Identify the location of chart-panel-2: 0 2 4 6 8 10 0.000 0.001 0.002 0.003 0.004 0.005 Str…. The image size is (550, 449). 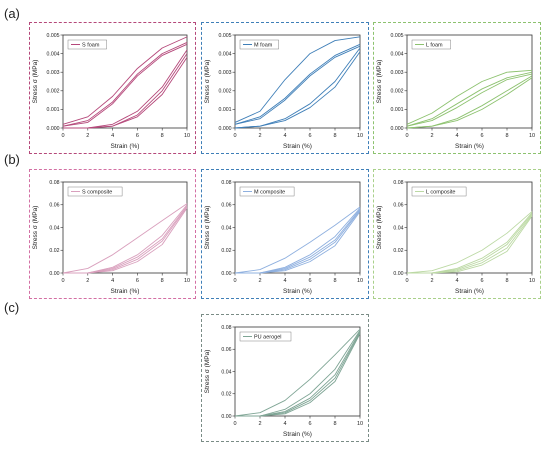
(285, 88).